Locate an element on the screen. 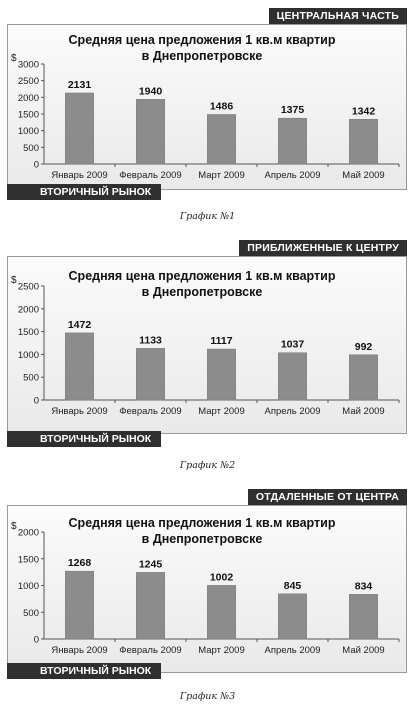  bar-value-label: 845 is located at coordinates (293, 586).